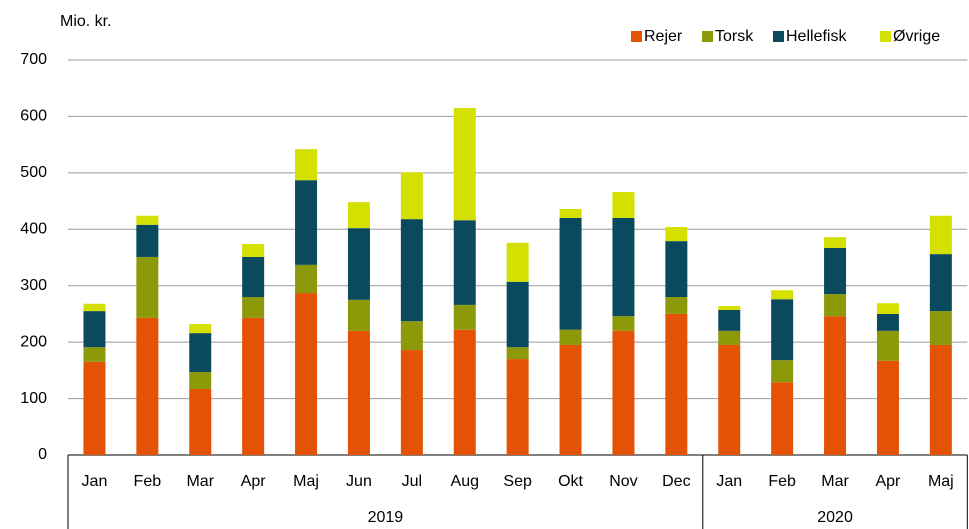 The image size is (969, 529). I want to click on y-tick-label: 400, so click(33, 229).